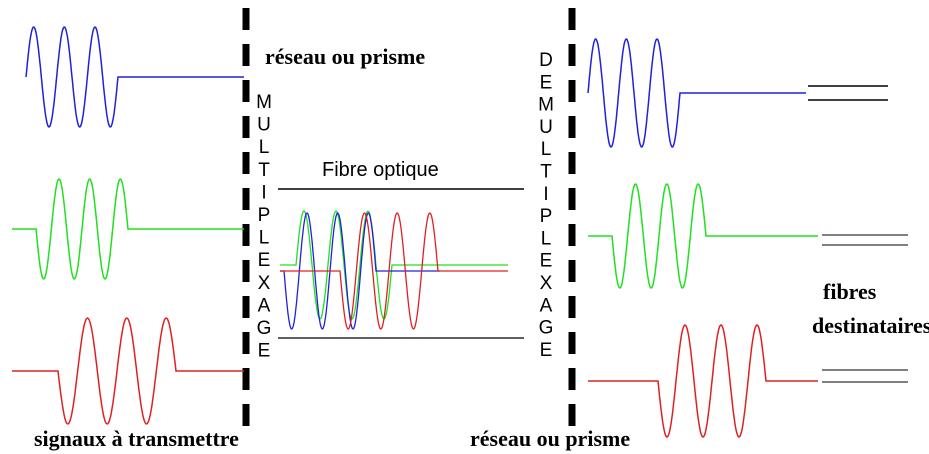 The width and height of the screenshot is (929, 454). I want to click on green-input-signal, so click(128, 229).